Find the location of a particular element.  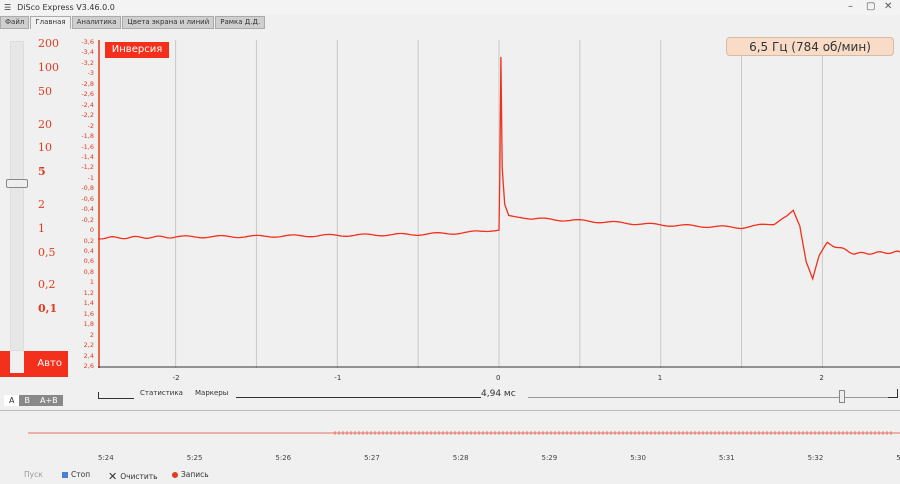

window-title: DiSco Express V3.46.0.0 is located at coordinates (66, 7).